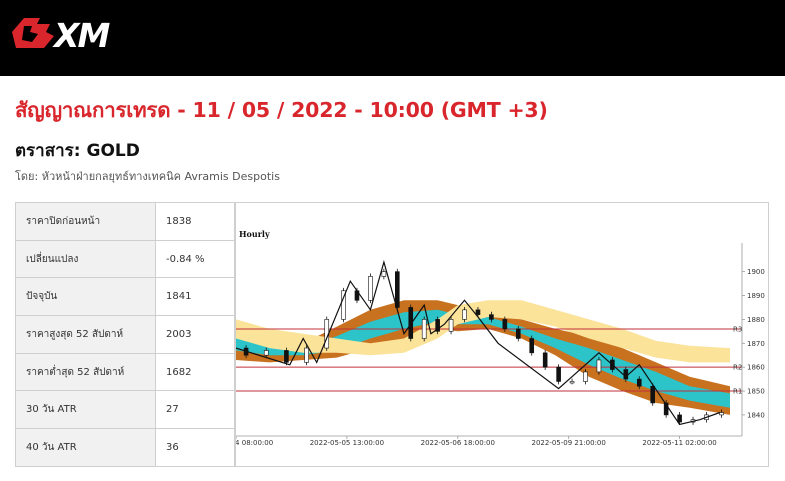 The image size is (785, 481). I want to click on table-row: ราคาต่ำสุด 52 สัปดาห์ 1682, so click(125, 372).